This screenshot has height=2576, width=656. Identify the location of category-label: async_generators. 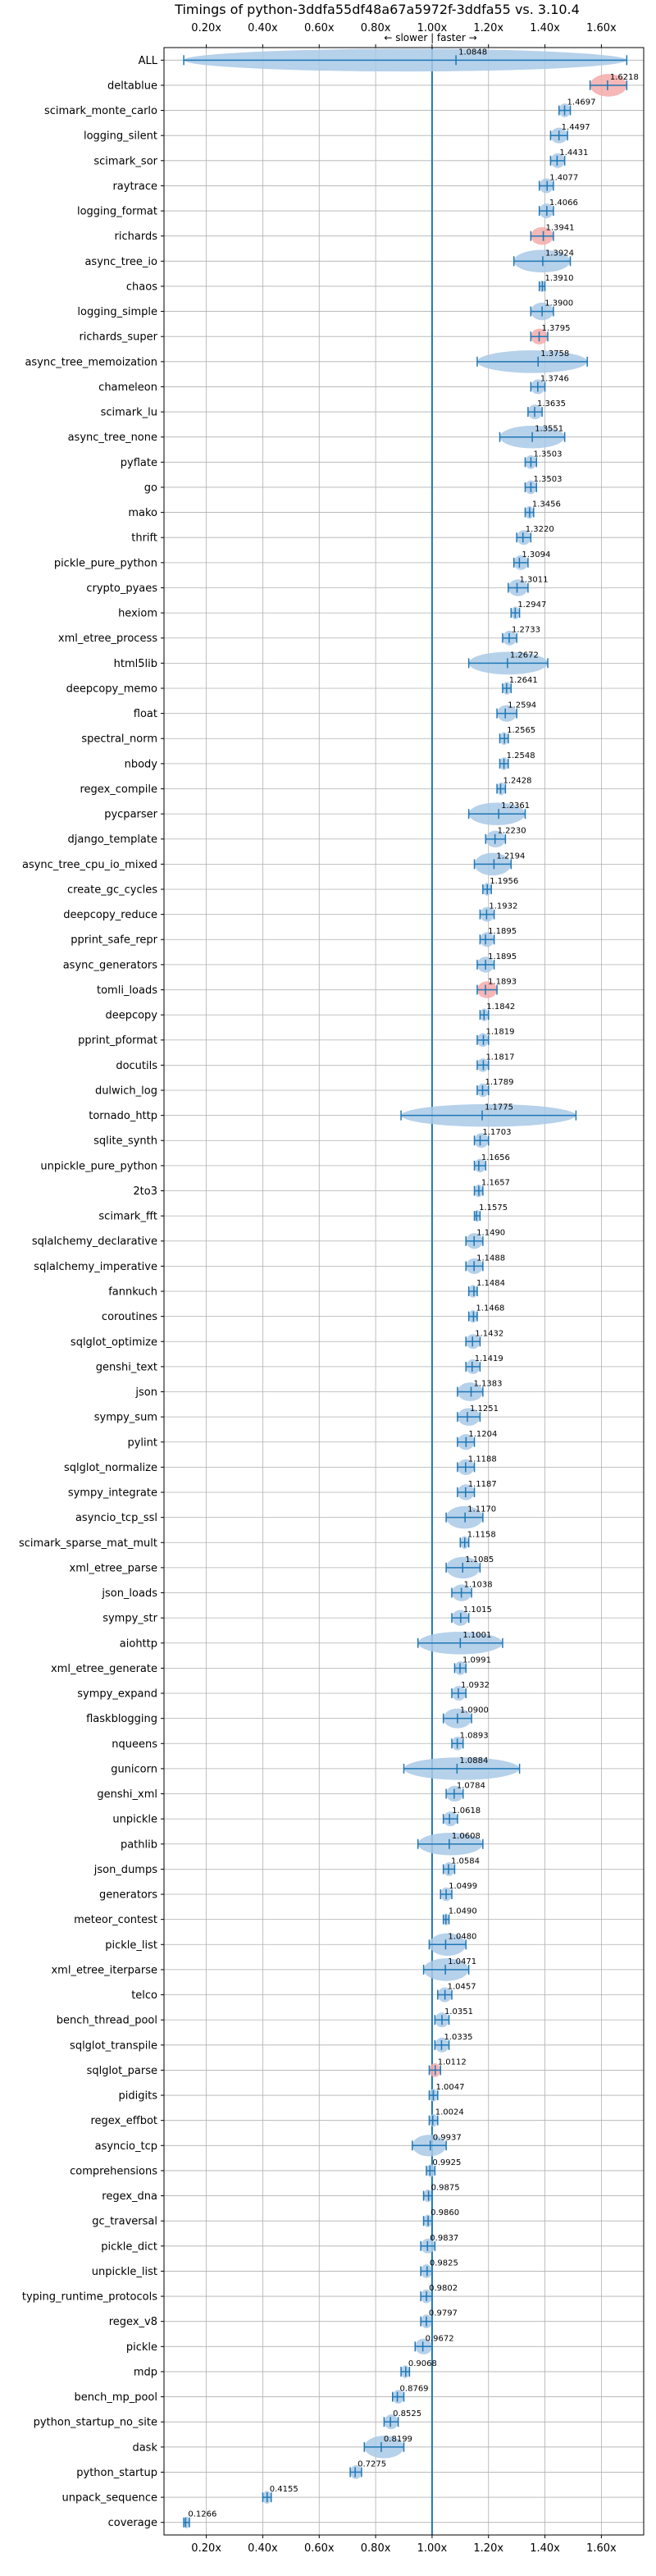
(110, 965).